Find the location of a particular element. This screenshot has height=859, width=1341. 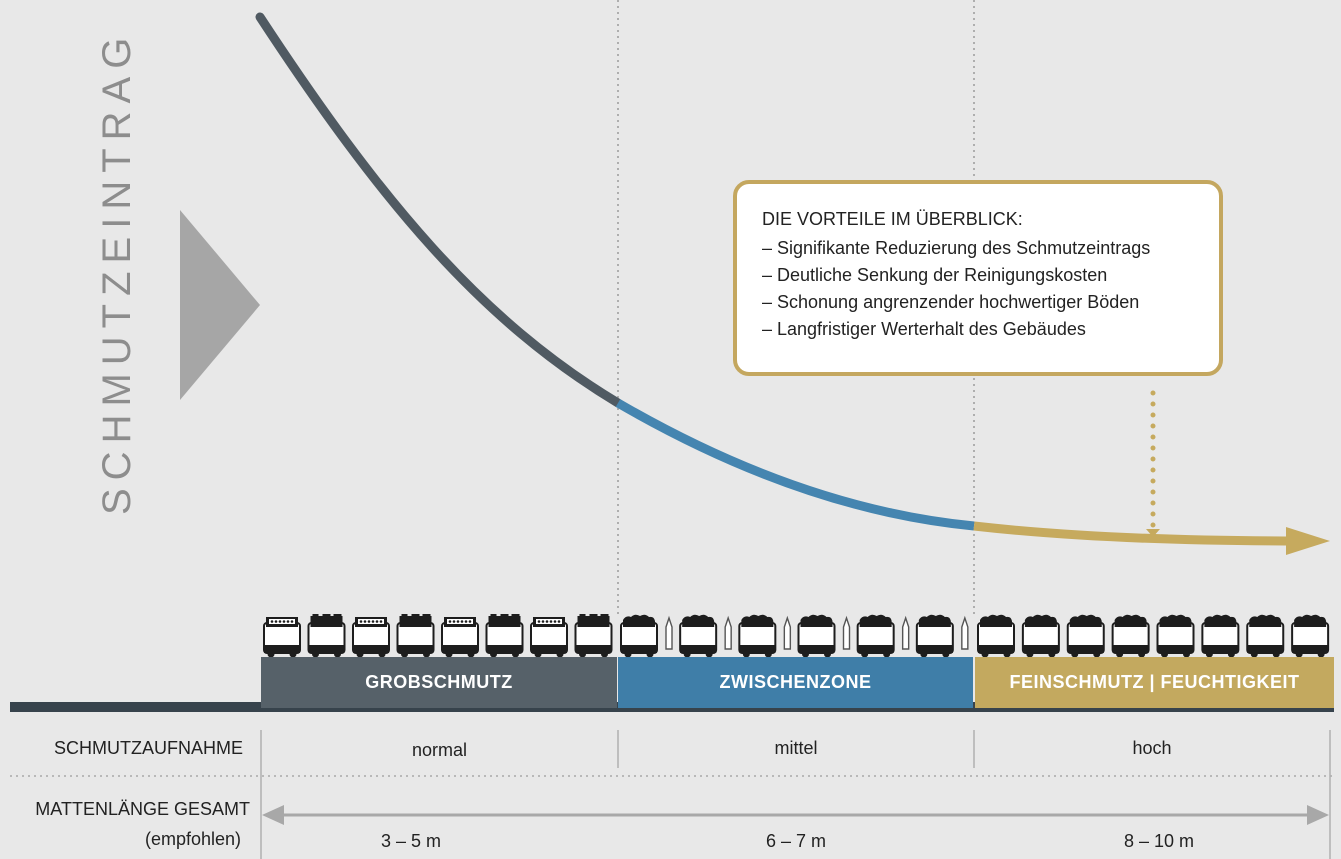

zone-bar-grobschmutz: GROBSCHMUTZ is located at coordinates (439, 682).